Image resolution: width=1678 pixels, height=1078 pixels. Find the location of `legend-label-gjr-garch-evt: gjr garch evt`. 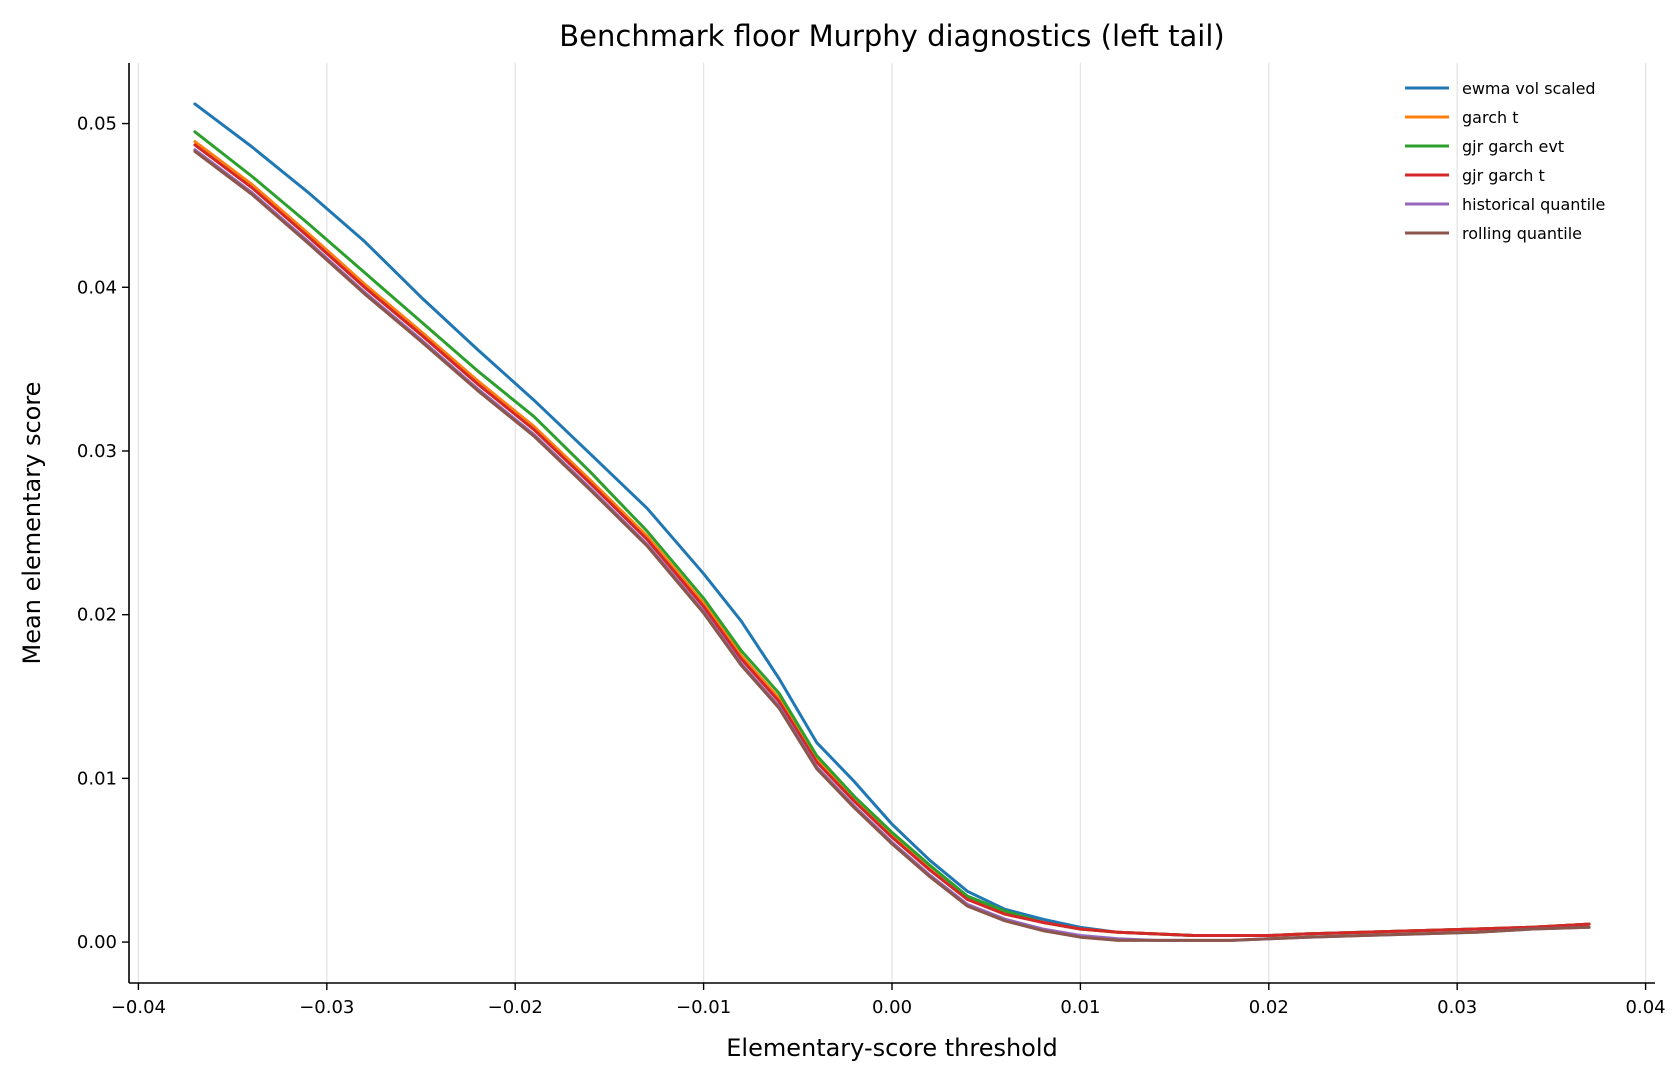

legend-label-gjr-garch-evt: gjr garch evt is located at coordinates (1513, 146).